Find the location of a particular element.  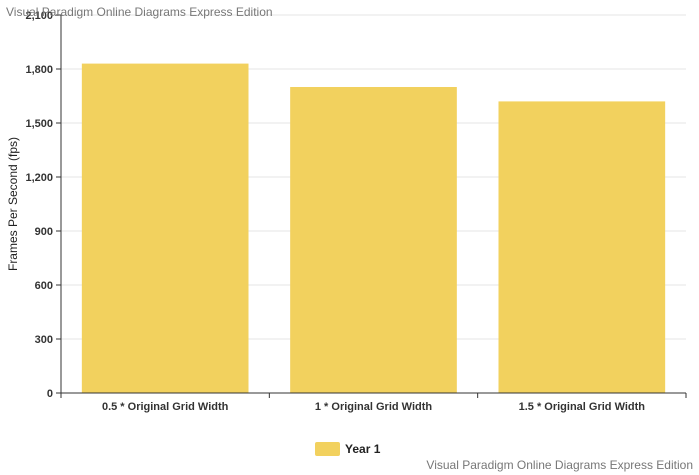

bar is located at coordinates (582, 247).